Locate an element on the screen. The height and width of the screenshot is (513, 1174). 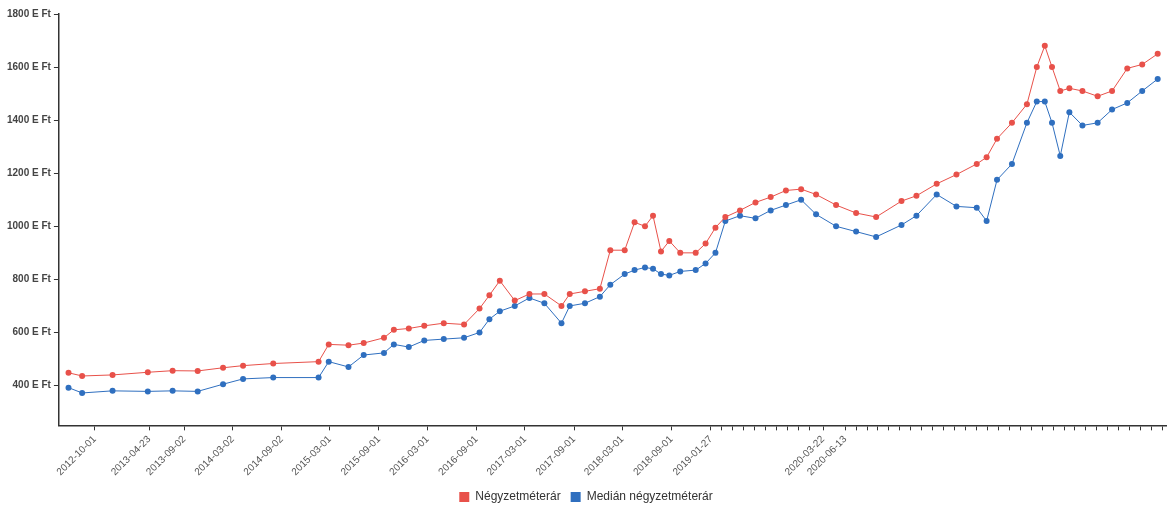
y-tick-label: 800 E Ft is located at coordinates (32, 279).